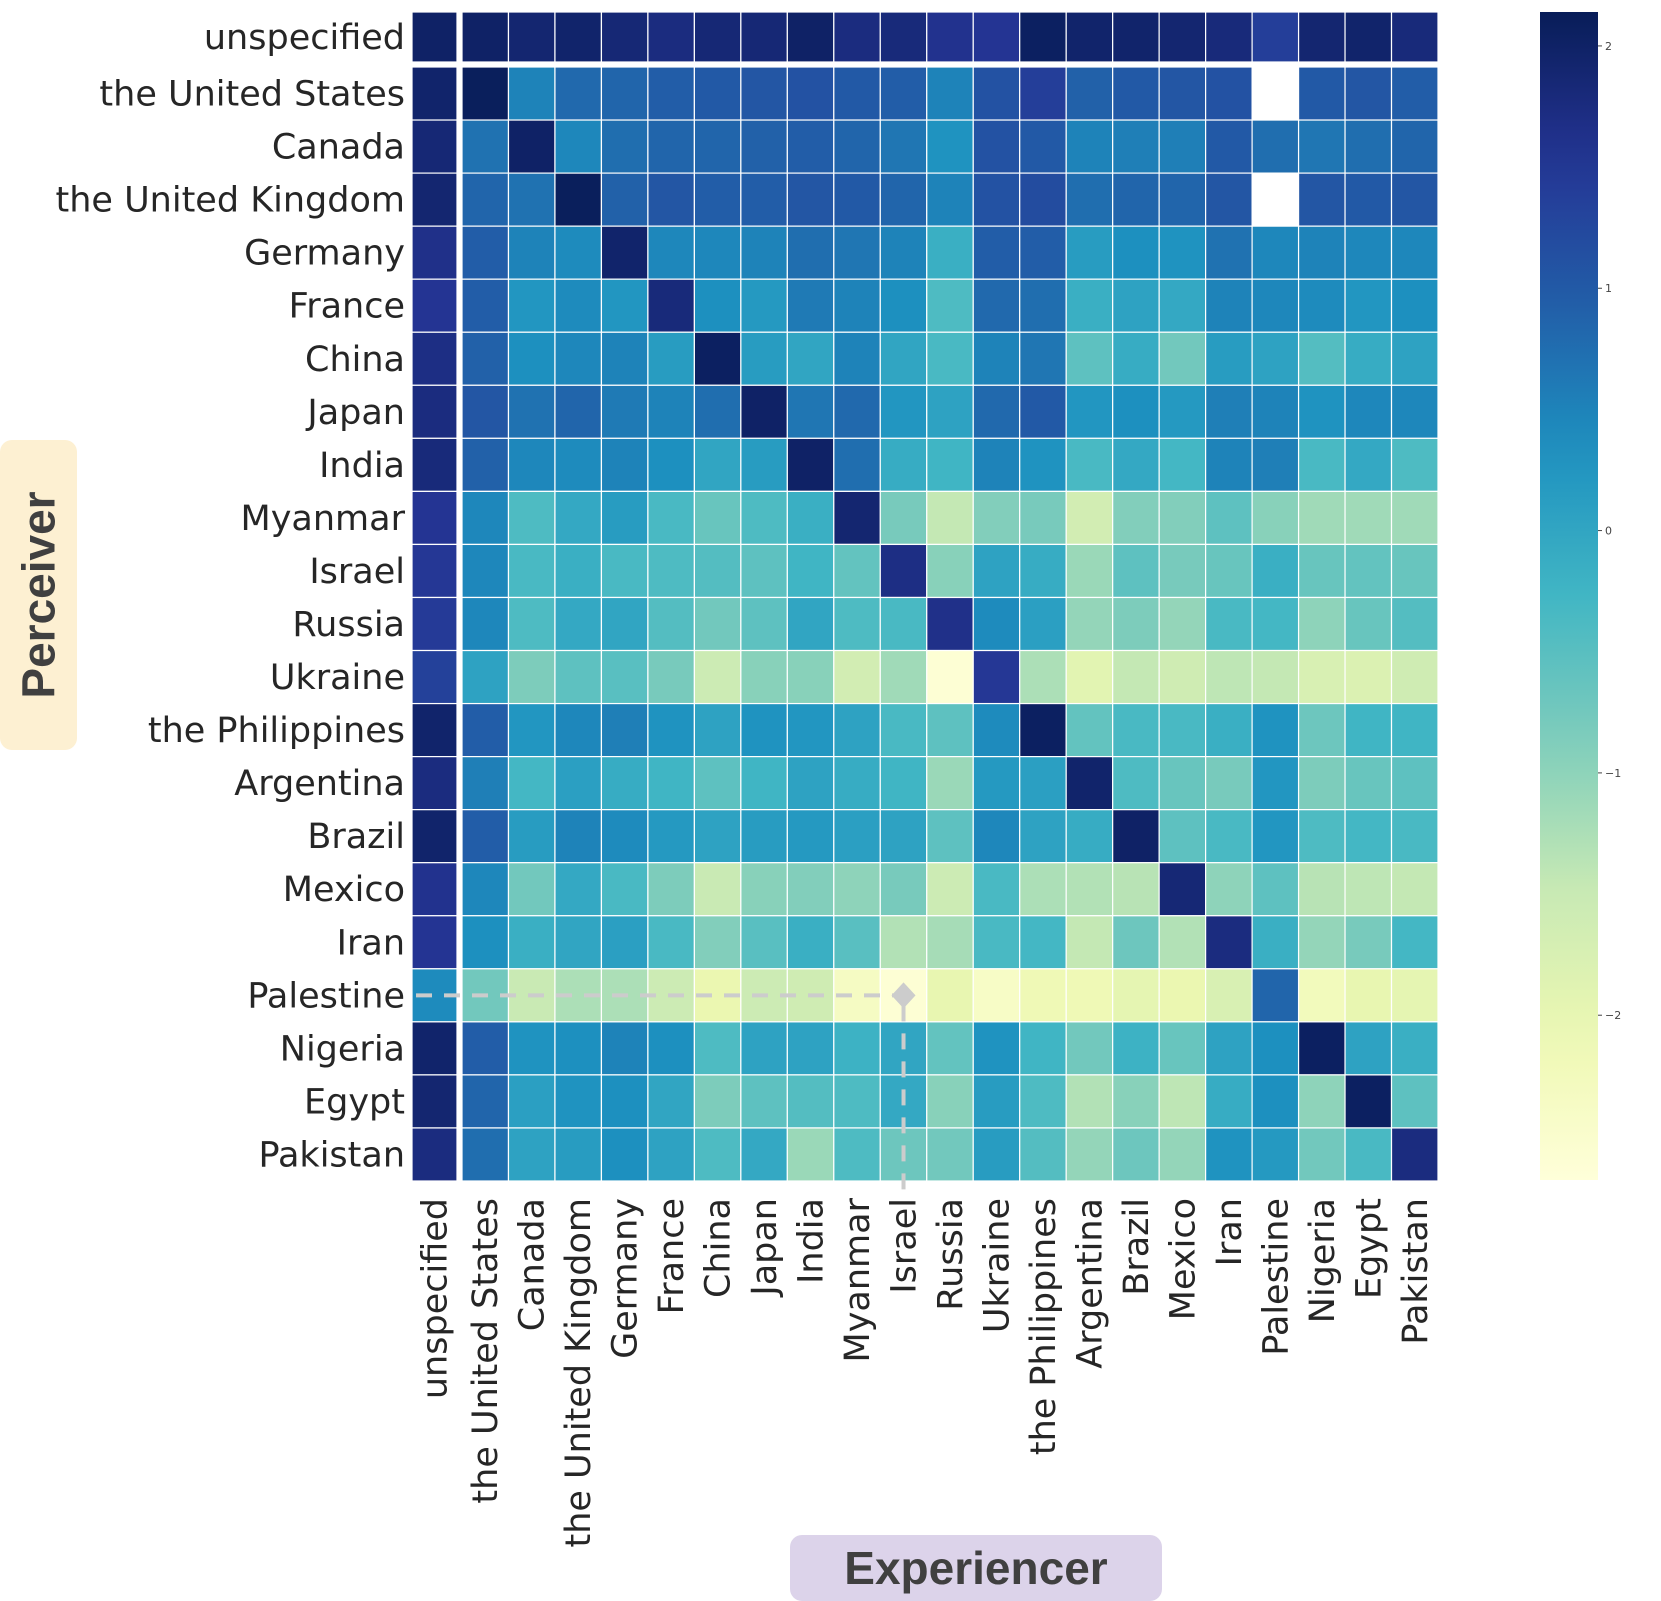 The height and width of the screenshot is (1601, 1661). I want to click on y-tick-label: China, so click(355, 360).